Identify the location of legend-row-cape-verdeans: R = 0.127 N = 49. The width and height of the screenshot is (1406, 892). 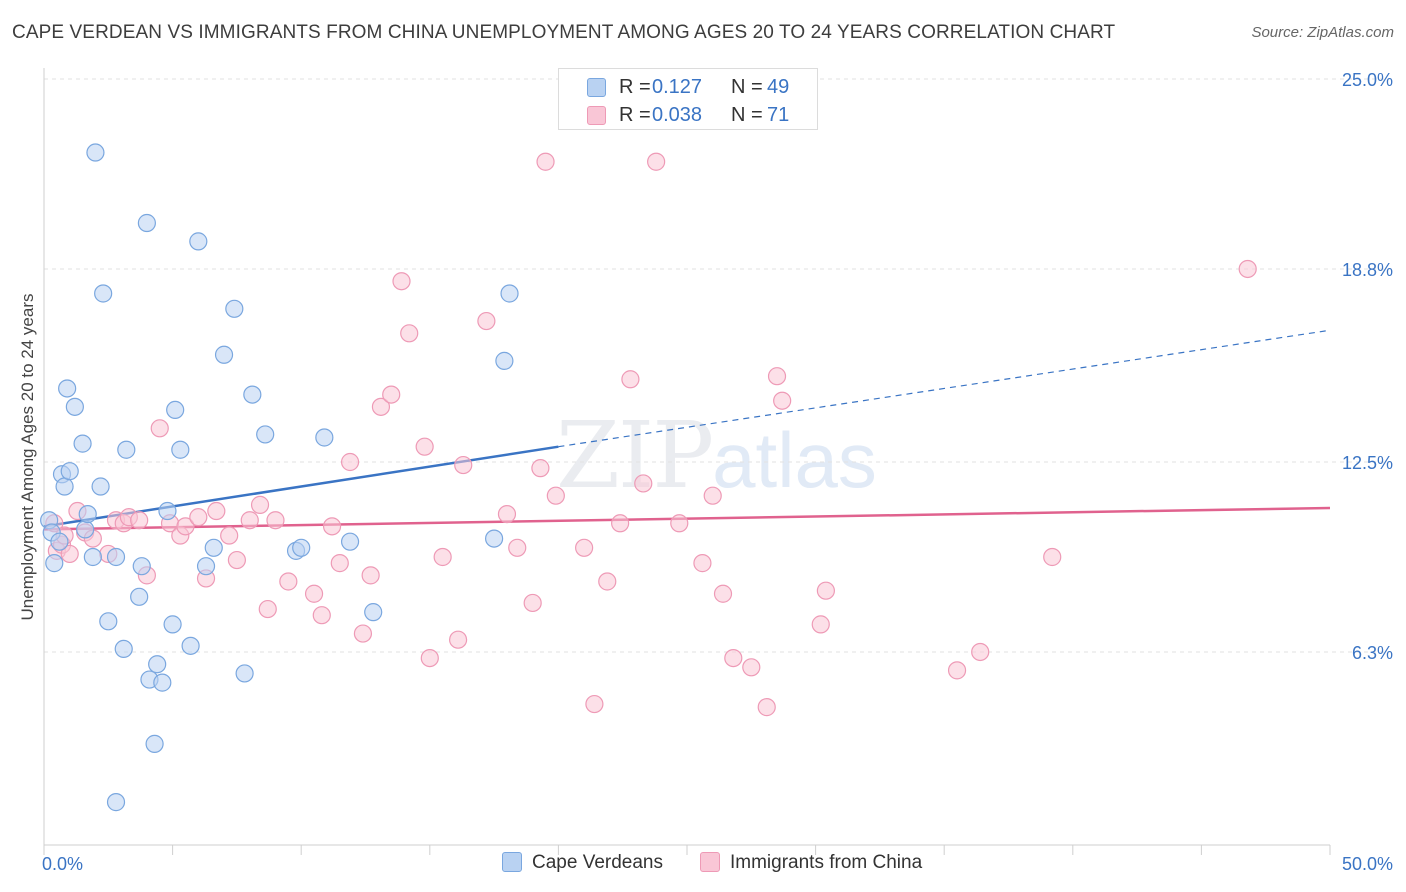
(688, 87).